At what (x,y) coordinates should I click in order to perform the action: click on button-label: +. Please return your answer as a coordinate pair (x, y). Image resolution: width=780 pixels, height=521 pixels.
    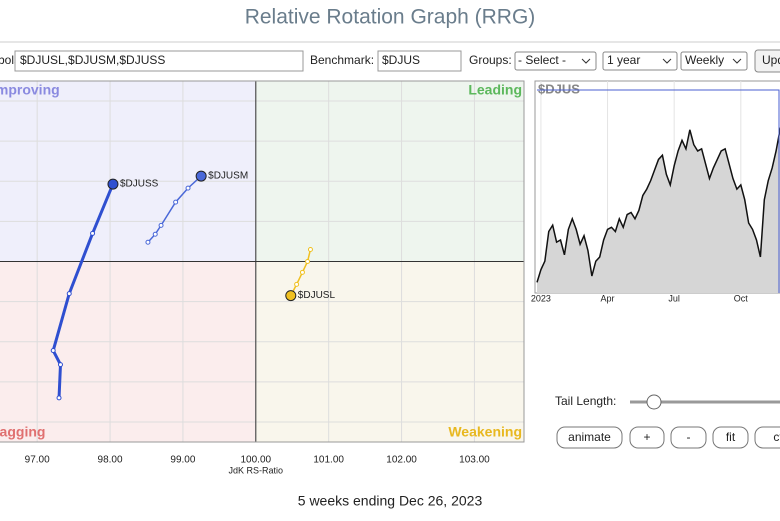
    Looking at the image, I should click on (646, 437).